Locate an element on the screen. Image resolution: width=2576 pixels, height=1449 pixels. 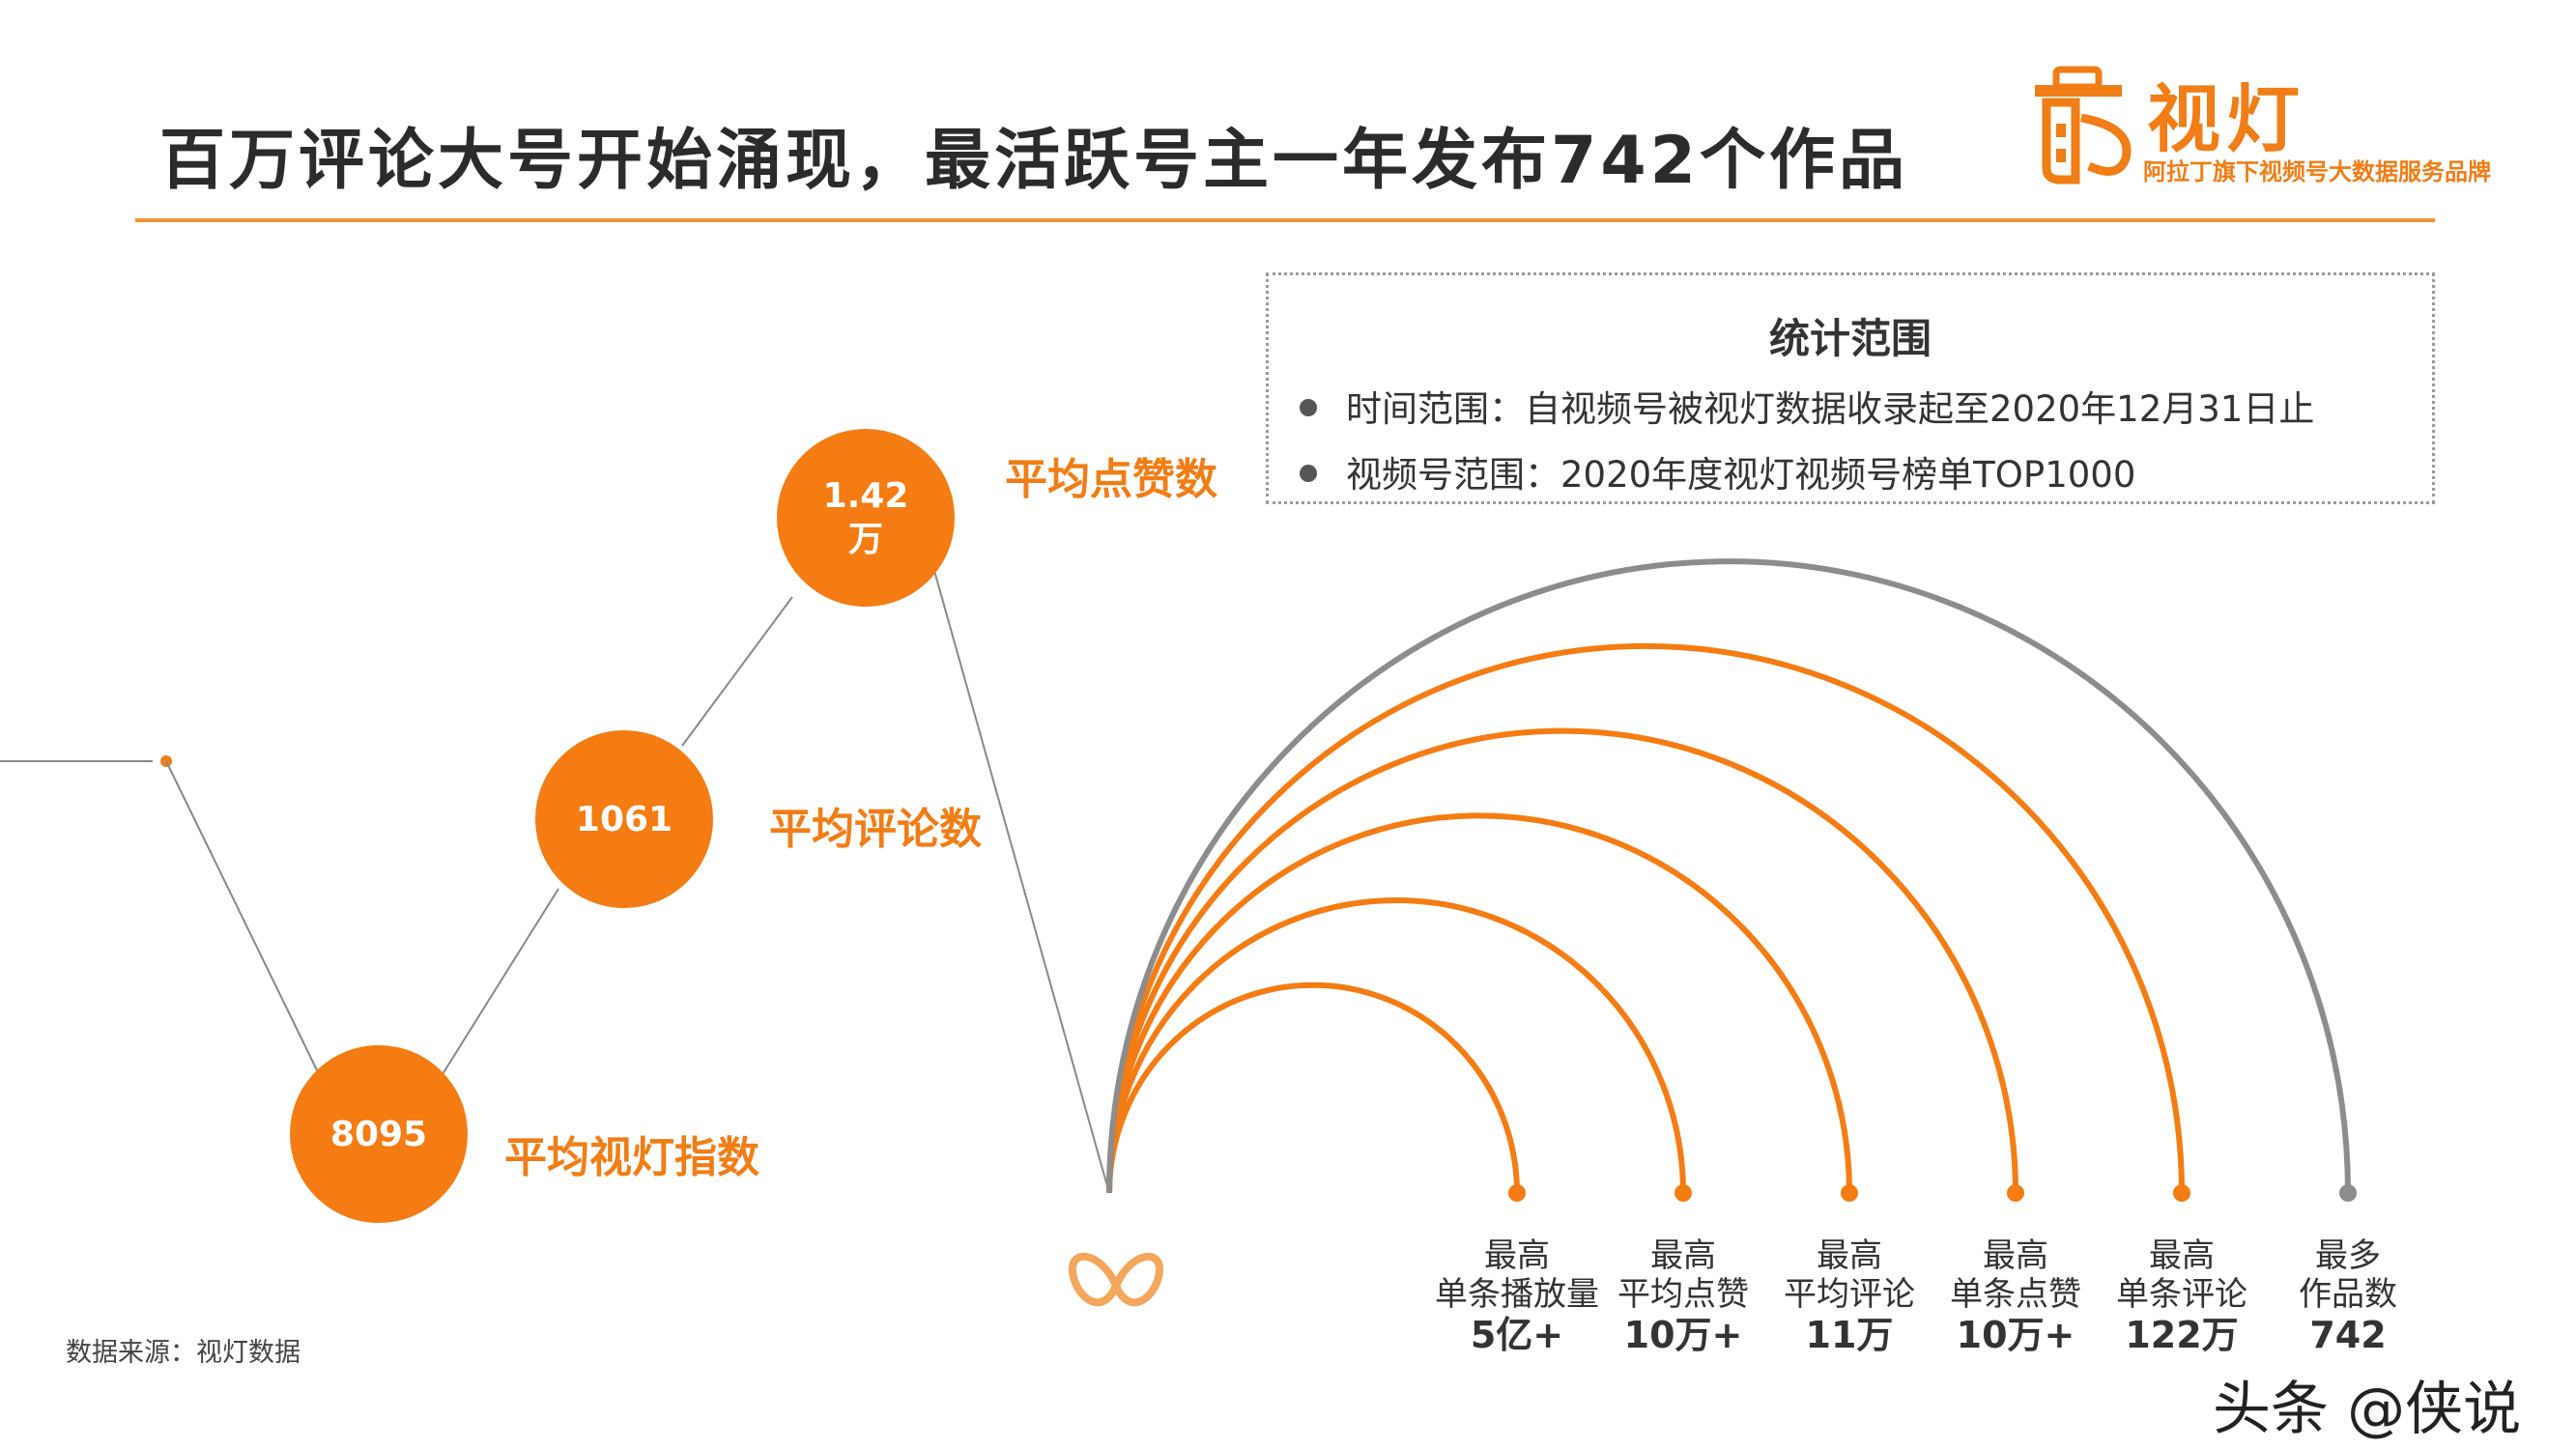
caption-line2: 单条播放量 is located at coordinates (1517, 1295).